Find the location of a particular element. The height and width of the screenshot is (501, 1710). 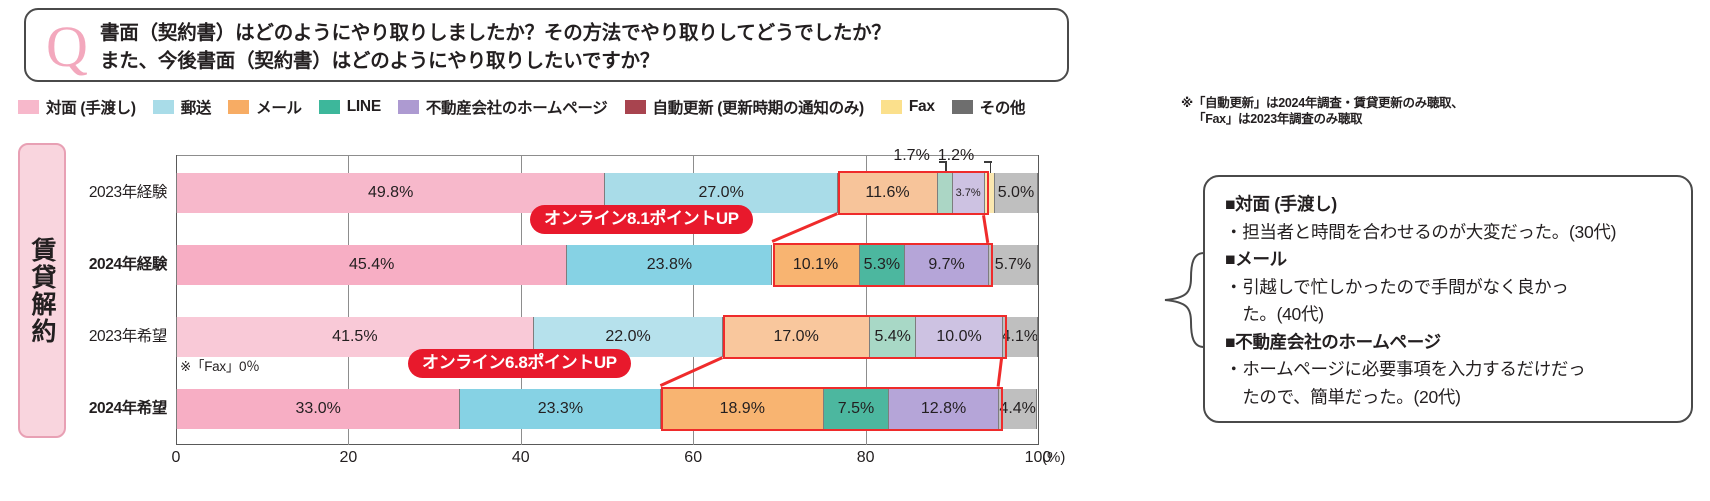

comment-item: ・引越しで忙しかったので手間がなく良かっ is located at coordinates (1397, 286).